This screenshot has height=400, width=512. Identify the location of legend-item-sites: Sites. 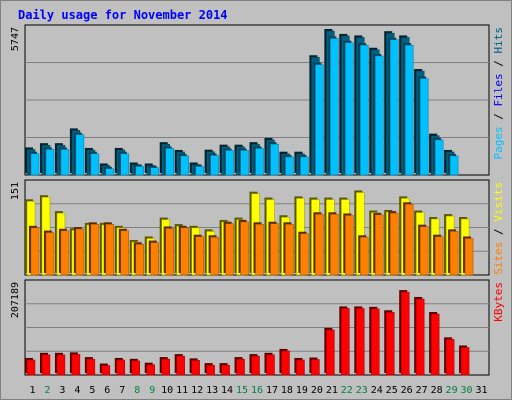
(498, 258).